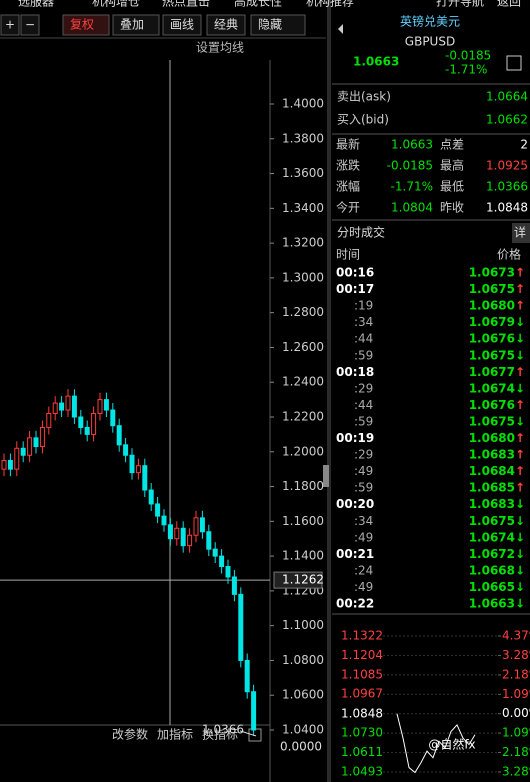  What do you see at coordinates (220, 48) in the screenshot?
I see `ma-setting: 设置均线` at bounding box center [220, 48].